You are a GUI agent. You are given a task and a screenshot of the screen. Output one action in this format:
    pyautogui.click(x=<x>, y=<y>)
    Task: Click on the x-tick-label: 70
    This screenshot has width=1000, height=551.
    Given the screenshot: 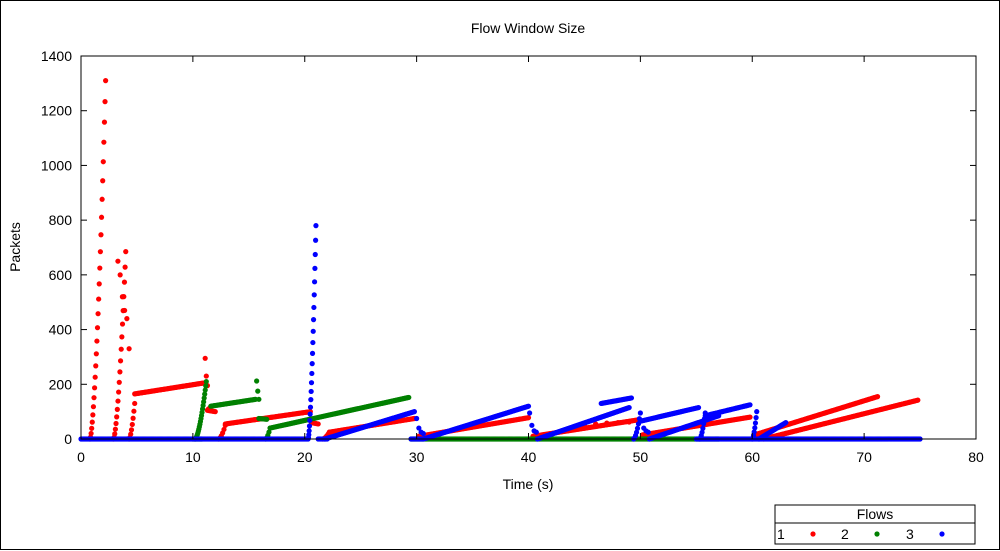 What is the action you would take?
    pyautogui.click(x=864, y=457)
    